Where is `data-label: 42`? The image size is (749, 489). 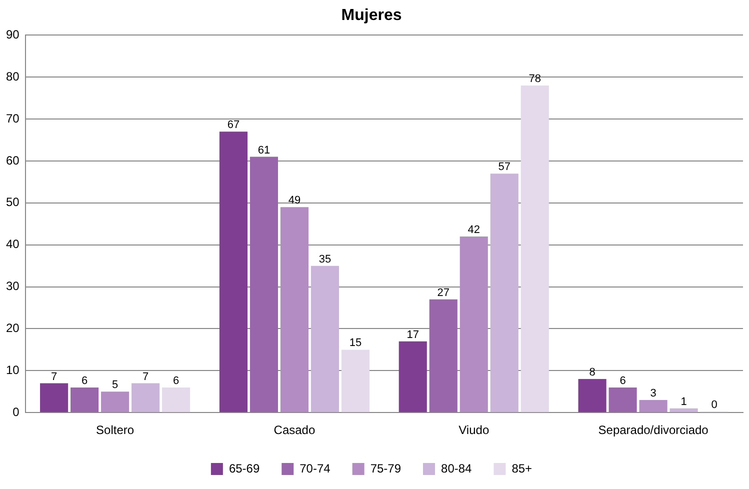
data-label: 42 is located at coordinates (474, 230).